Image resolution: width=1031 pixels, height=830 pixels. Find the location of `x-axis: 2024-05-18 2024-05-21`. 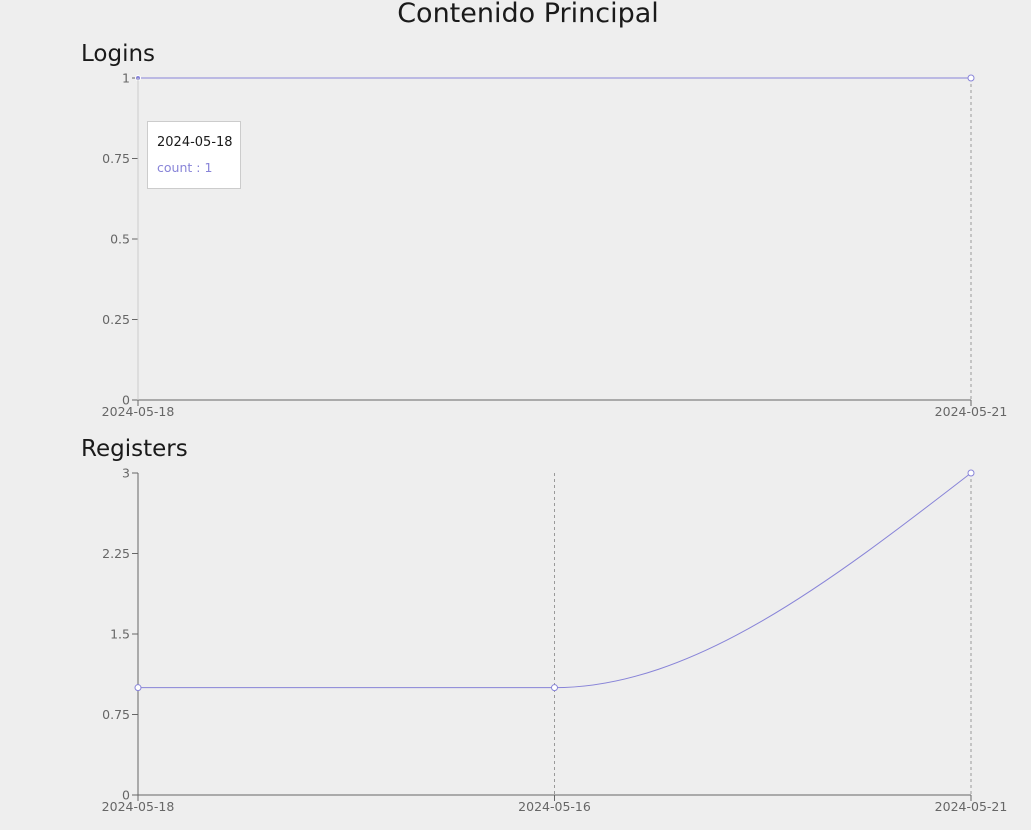

x-axis: 2024-05-18 2024-05-21 is located at coordinates (555, 409).